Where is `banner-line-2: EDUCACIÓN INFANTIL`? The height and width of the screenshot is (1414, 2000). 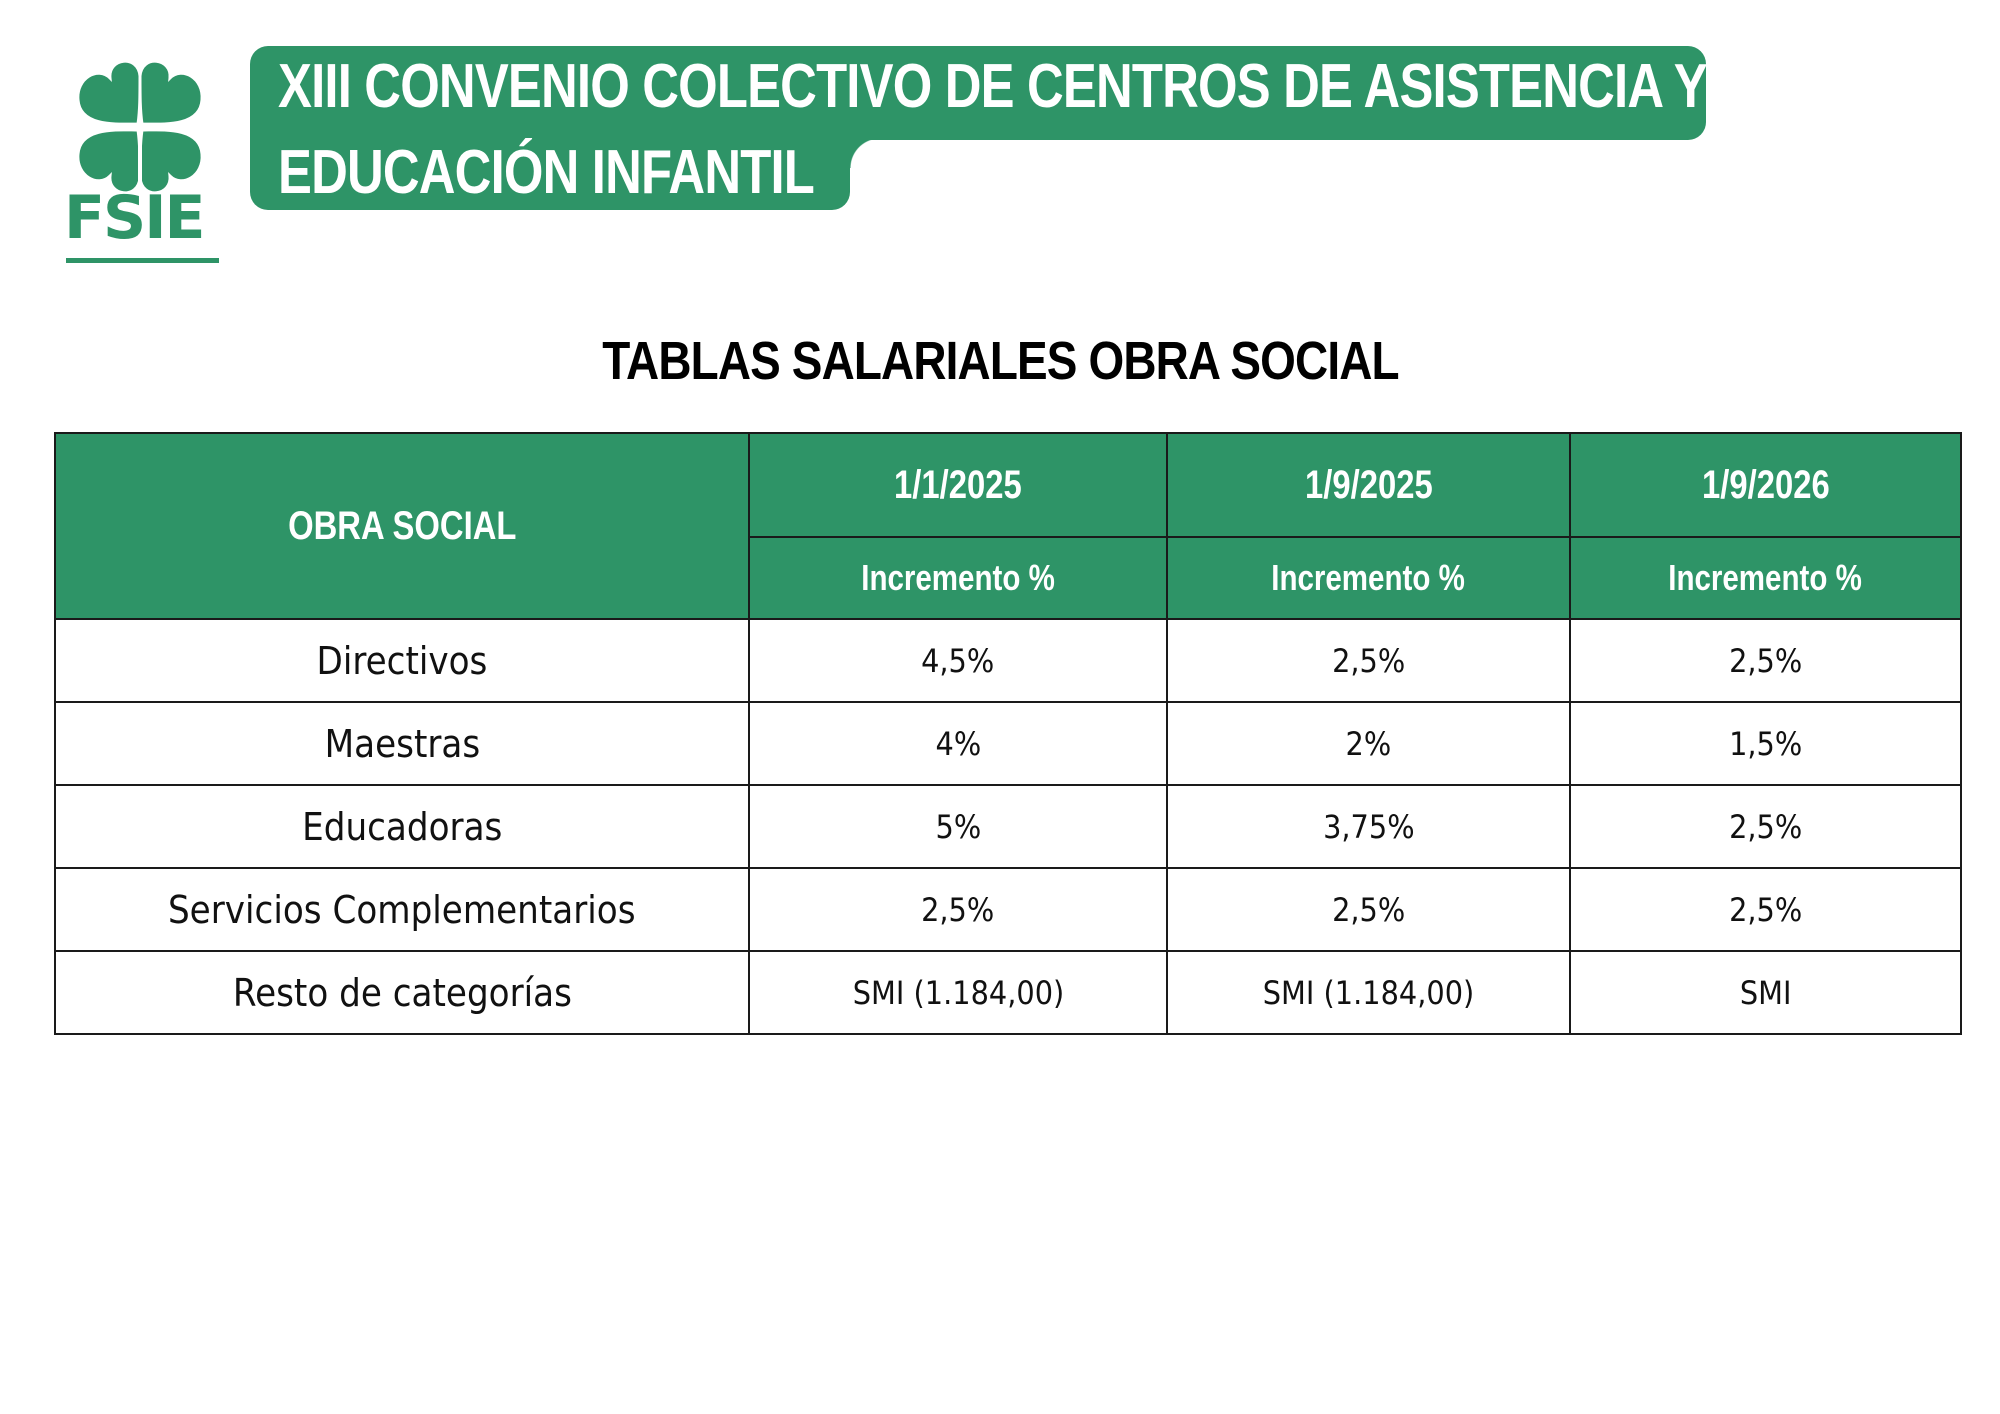 banner-line-2: EDUCACIÓN INFANTIL is located at coordinates (550, 174).